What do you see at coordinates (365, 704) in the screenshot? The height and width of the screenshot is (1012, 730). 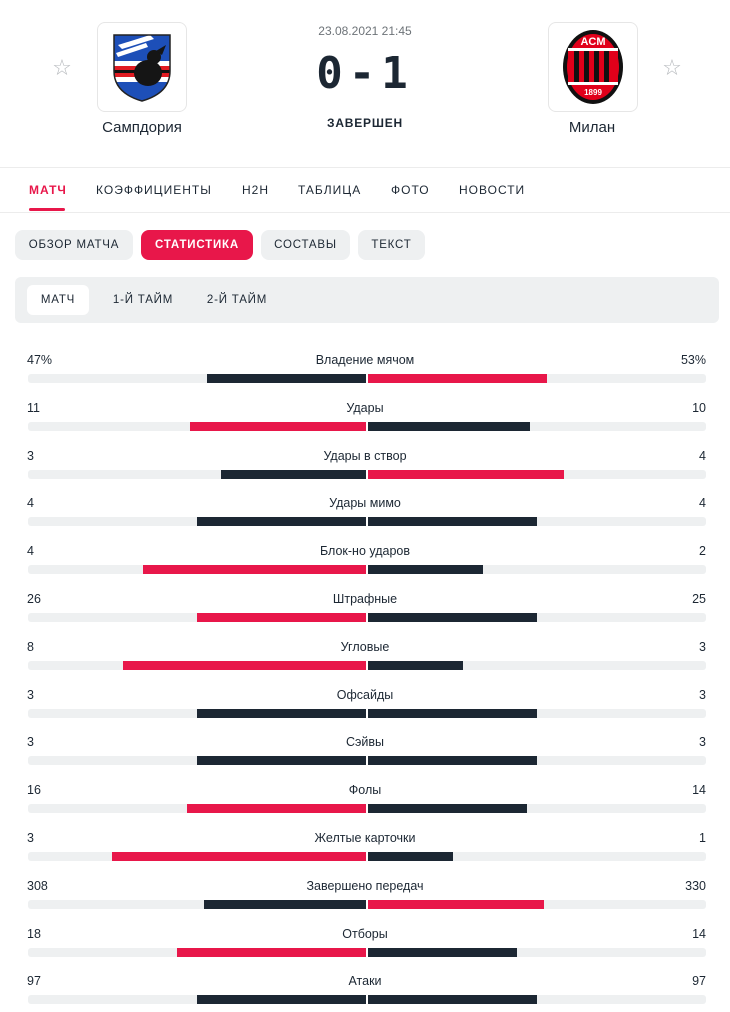 I see `stat-row: 3 Офсайды 3` at bounding box center [365, 704].